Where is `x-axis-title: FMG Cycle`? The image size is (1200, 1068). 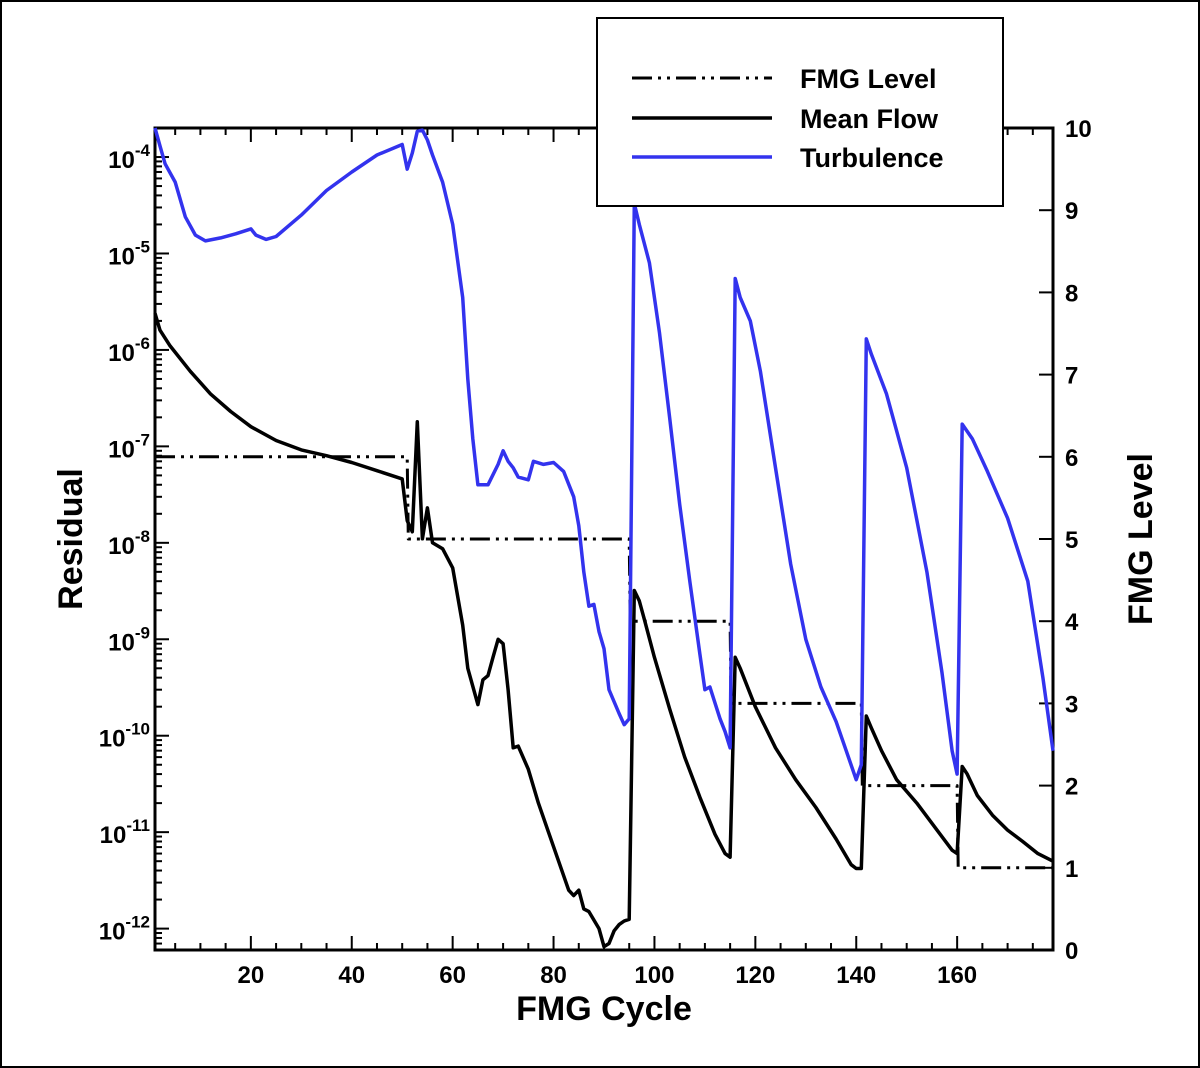
x-axis-title: FMG Cycle is located at coordinates (604, 1009).